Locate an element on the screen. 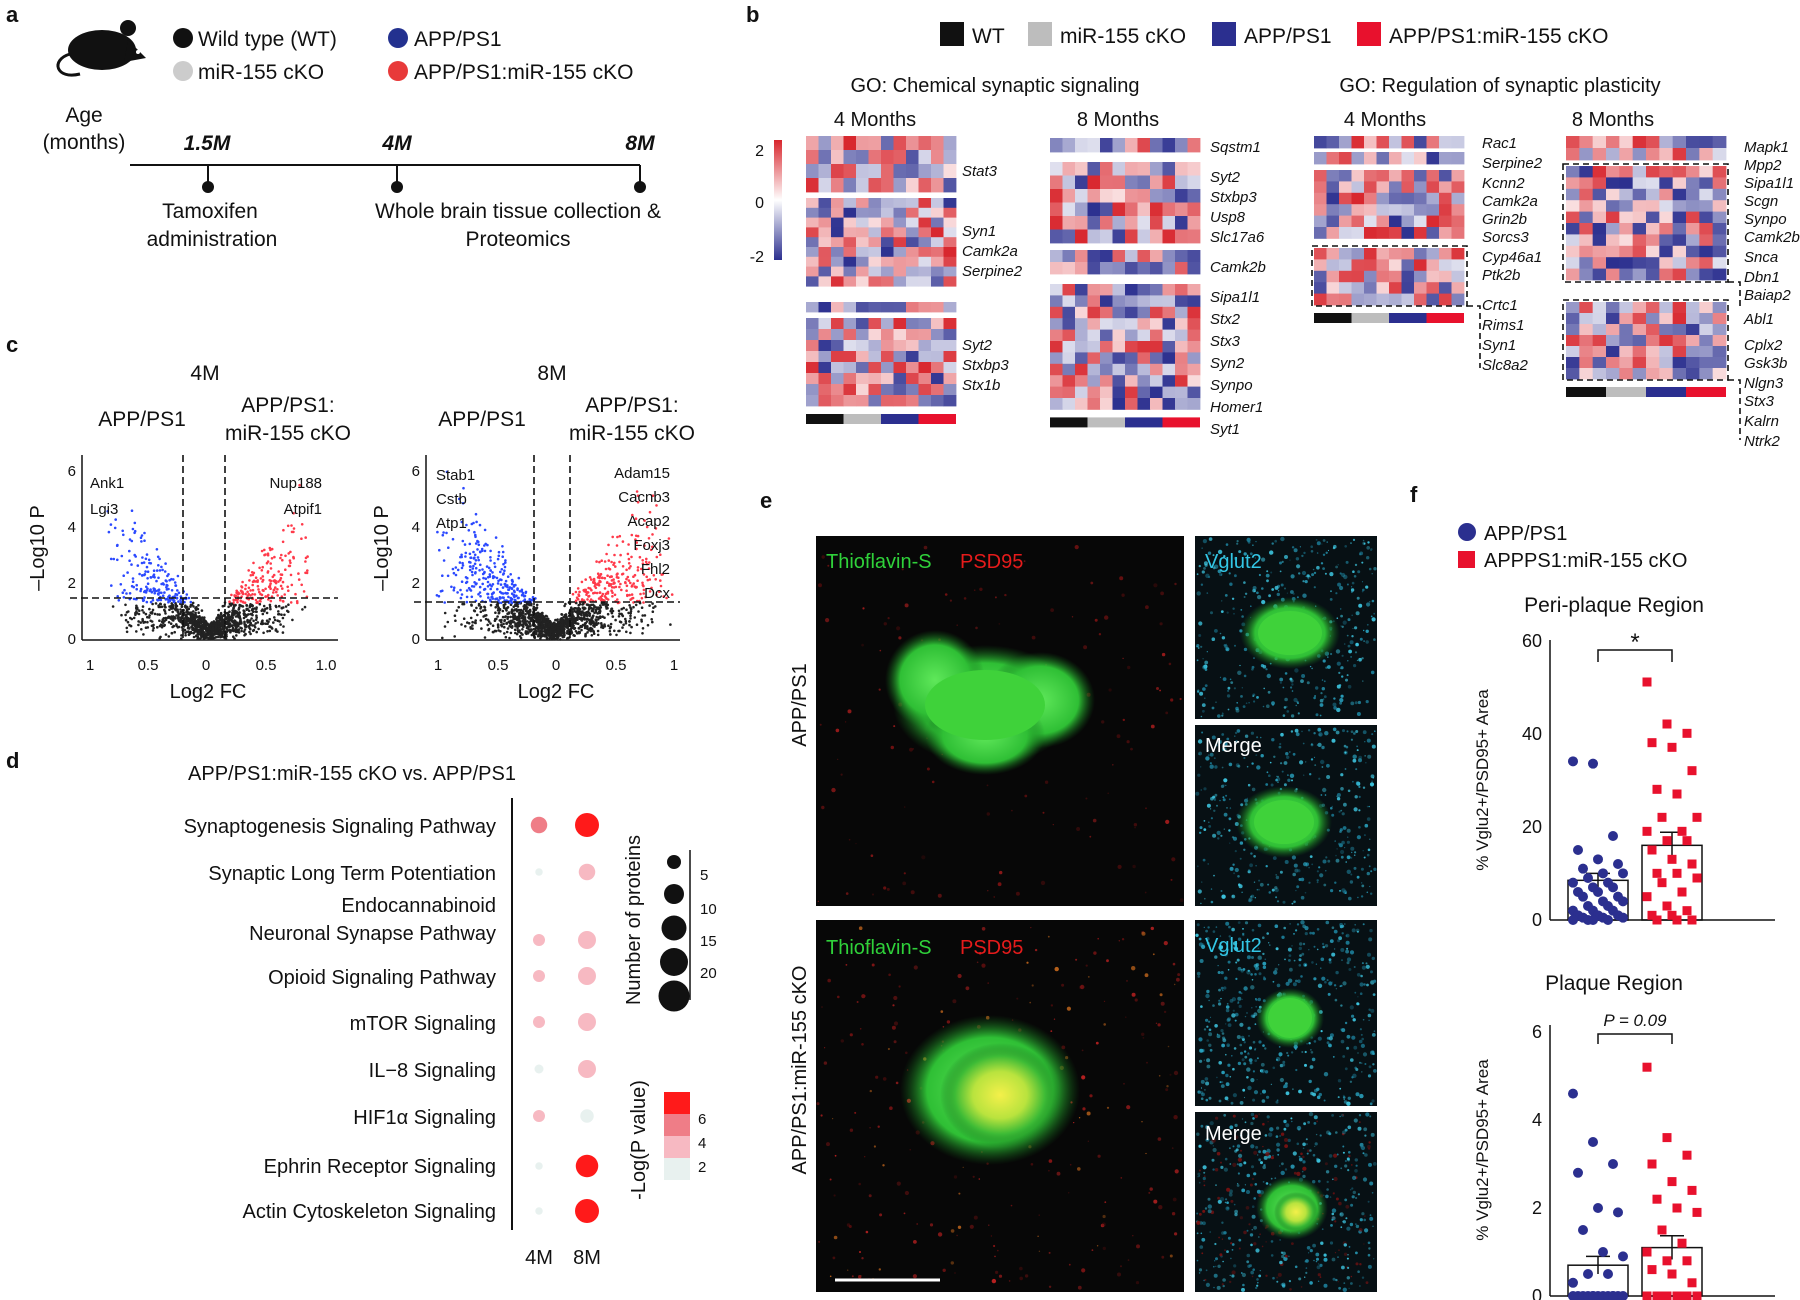 This screenshot has height=1300, width=1800. gene-label: Nlgn3 is located at coordinates (1764, 383).